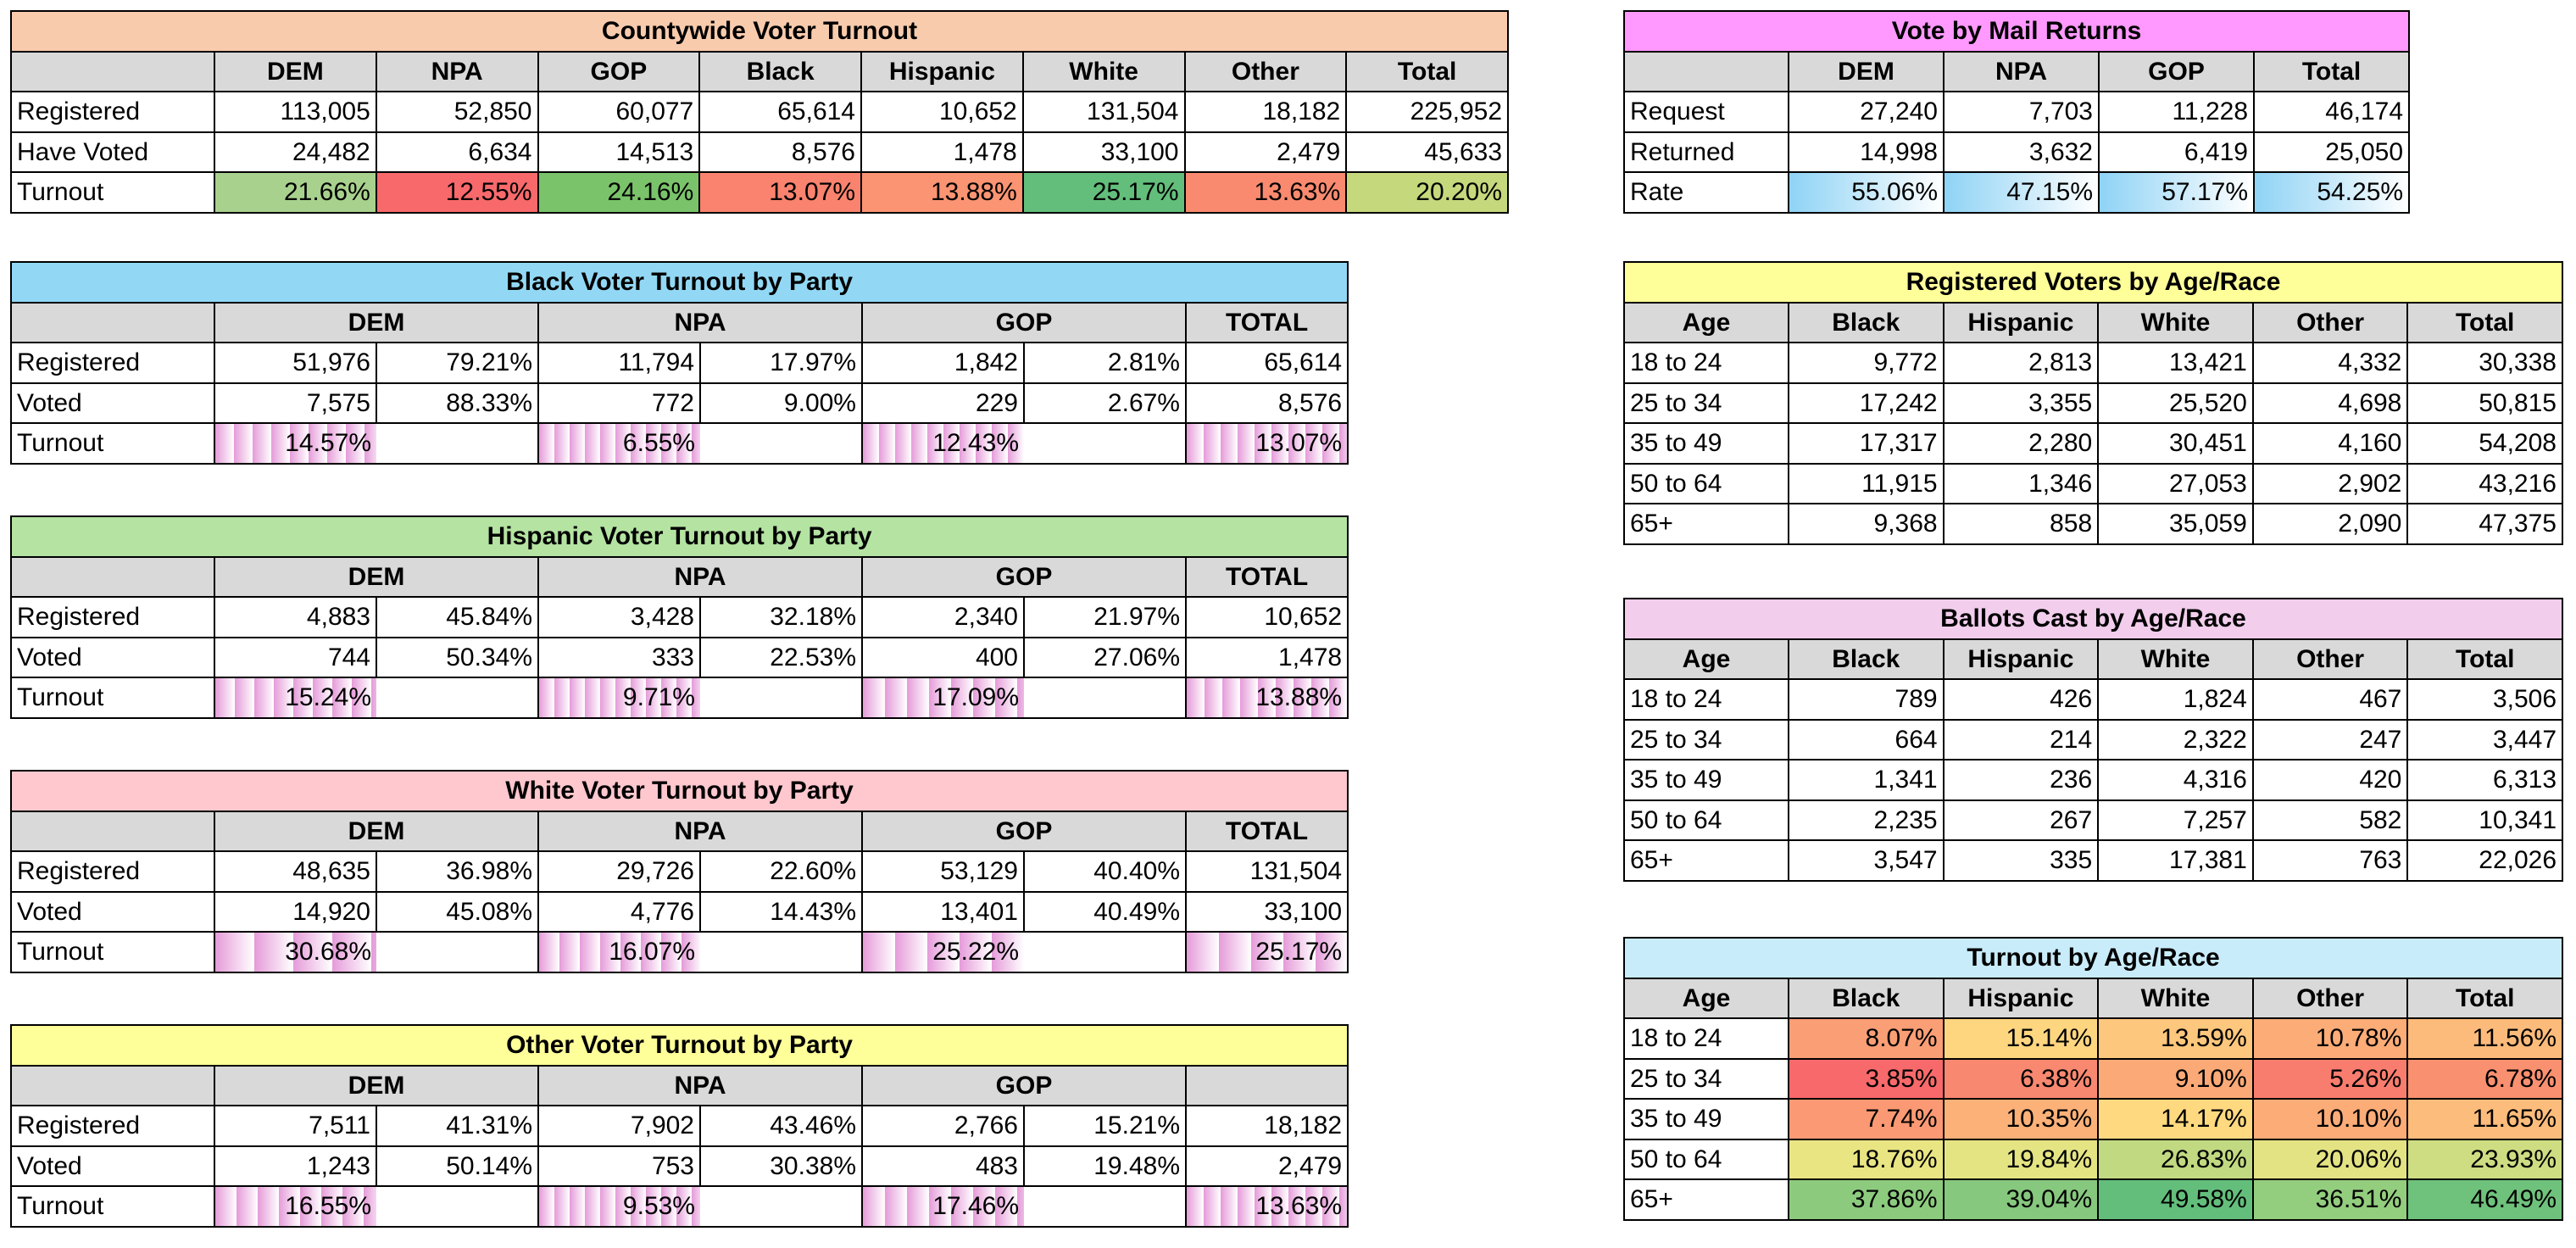 The image size is (2576, 1248). Describe the element at coordinates (295, 1166) in the screenshot. I see `cell: 1,243` at that location.